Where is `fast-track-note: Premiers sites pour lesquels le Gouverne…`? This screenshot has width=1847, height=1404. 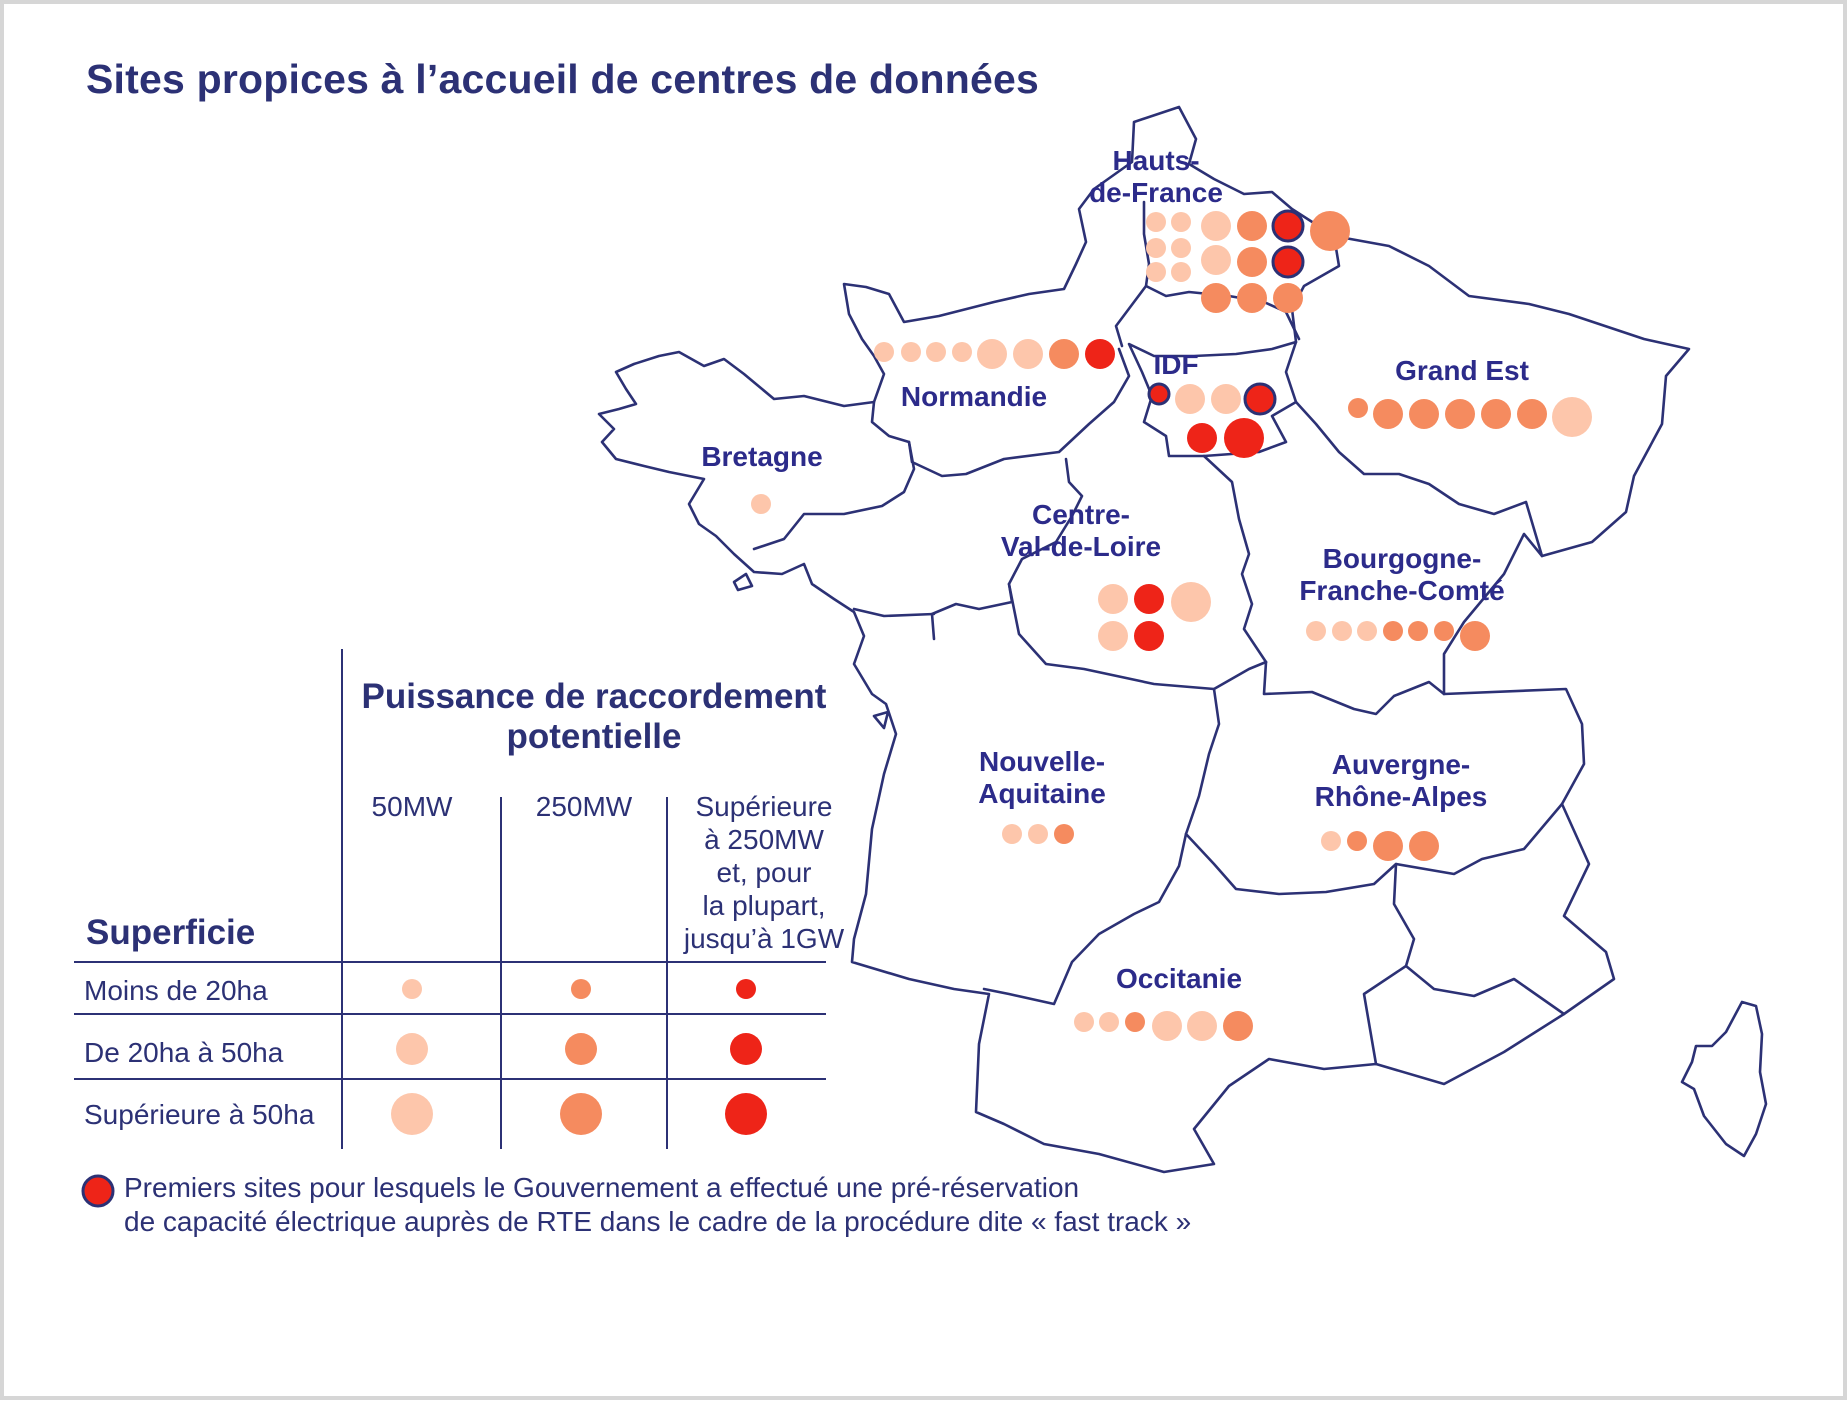 fast-track-note: Premiers sites pour lesquels le Gouverne… is located at coordinates (657, 1205).